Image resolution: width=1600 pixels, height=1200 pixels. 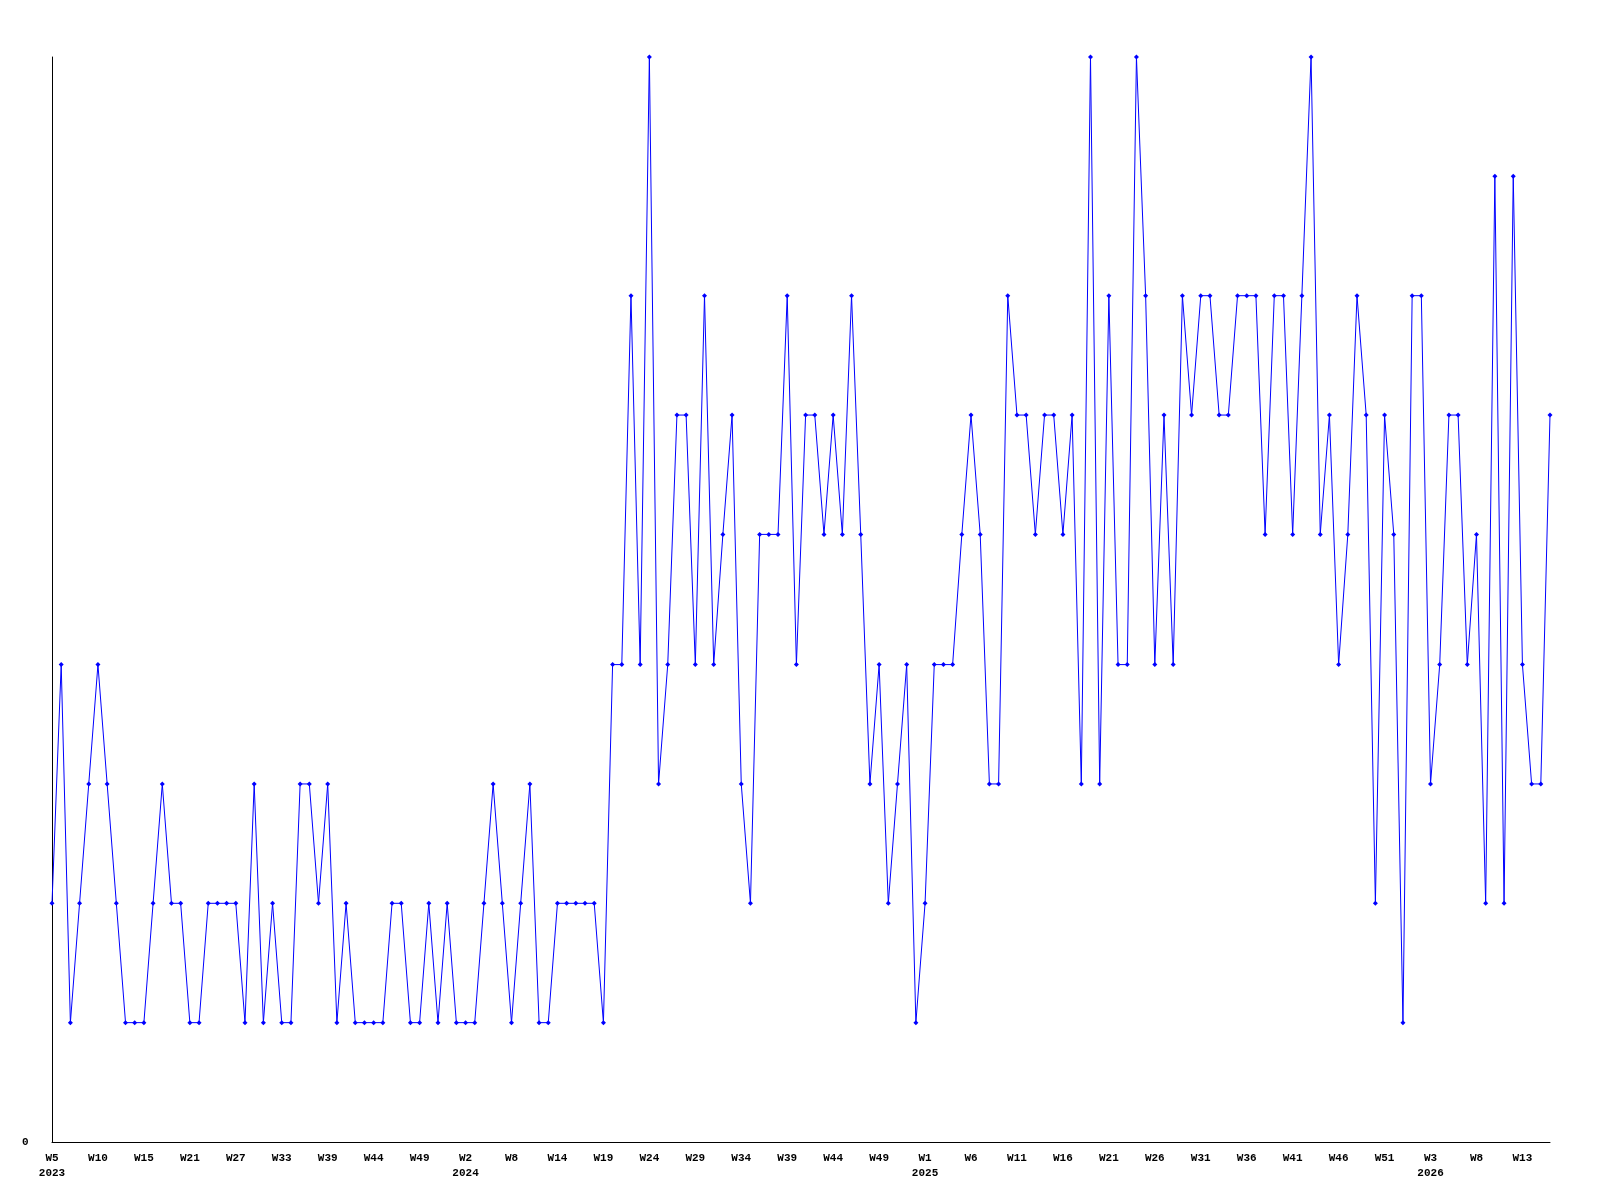 What do you see at coordinates (282, 1157) in the screenshot?
I see `x-tick-label: W33` at bounding box center [282, 1157].